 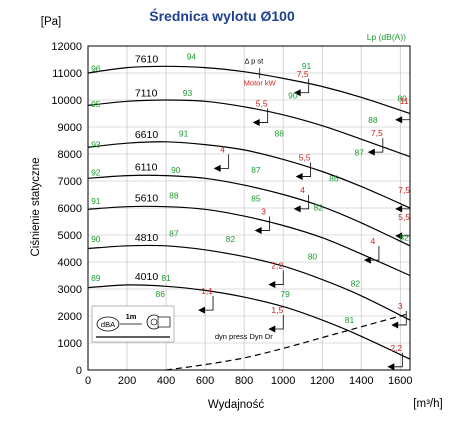 What do you see at coordinates (256, 170) in the screenshot?
I see `noise-label: 87` at bounding box center [256, 170].